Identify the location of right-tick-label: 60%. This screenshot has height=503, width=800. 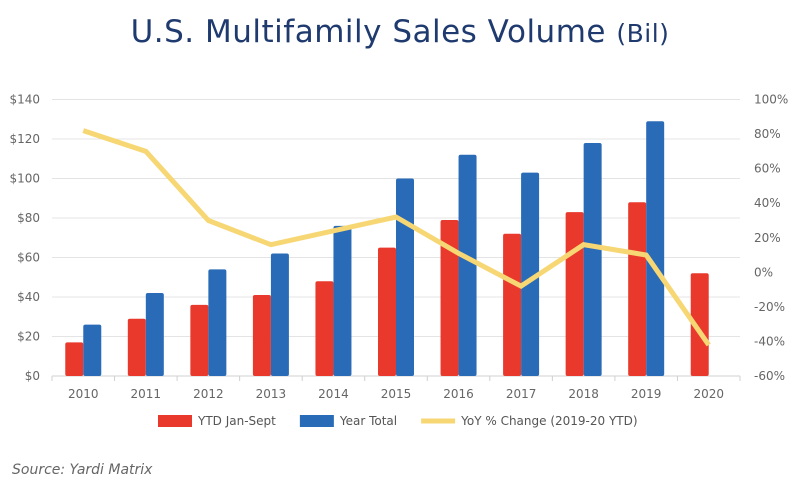
(767, 169).